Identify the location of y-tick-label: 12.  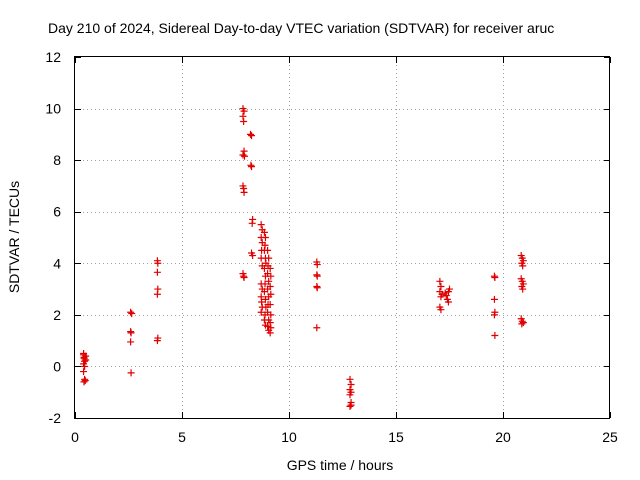
(53, 57).